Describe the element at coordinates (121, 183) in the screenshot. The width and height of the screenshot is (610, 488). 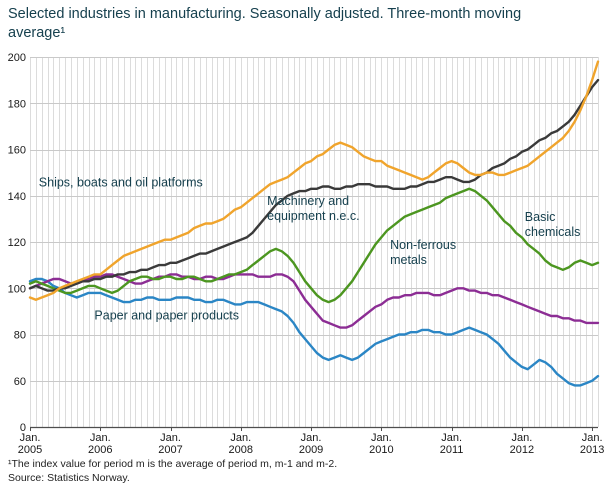
I see `series-label: Ships, boats and oil platforms` at that location.